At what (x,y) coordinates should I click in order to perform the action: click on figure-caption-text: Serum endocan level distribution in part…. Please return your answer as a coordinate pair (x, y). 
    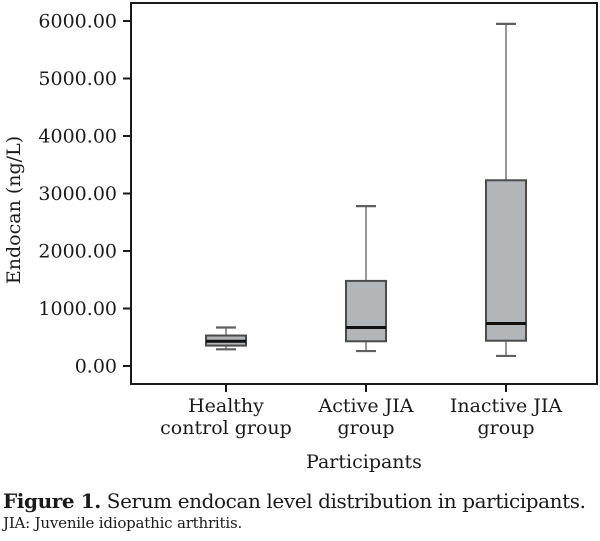
    Looking at the image, I should click on (346, 501).